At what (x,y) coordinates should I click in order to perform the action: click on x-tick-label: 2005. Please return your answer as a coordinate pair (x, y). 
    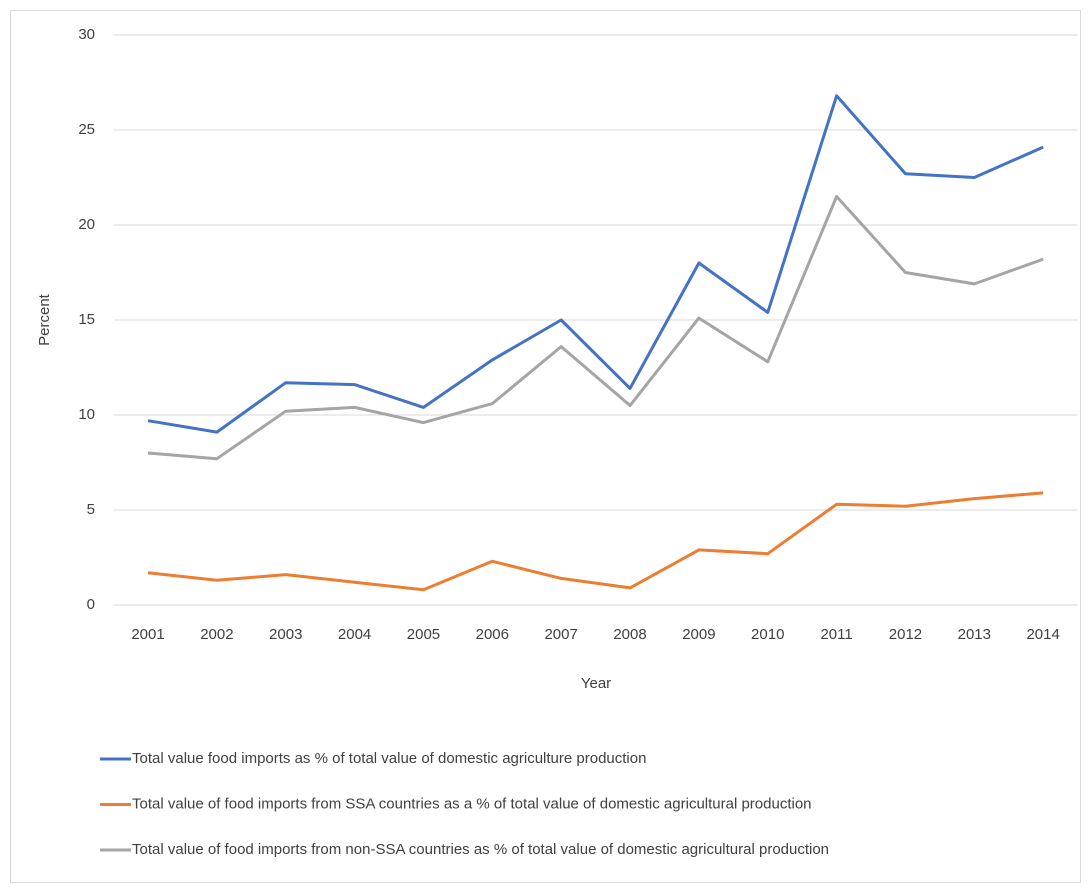
    Looking at the image, I should click on (423, 634).